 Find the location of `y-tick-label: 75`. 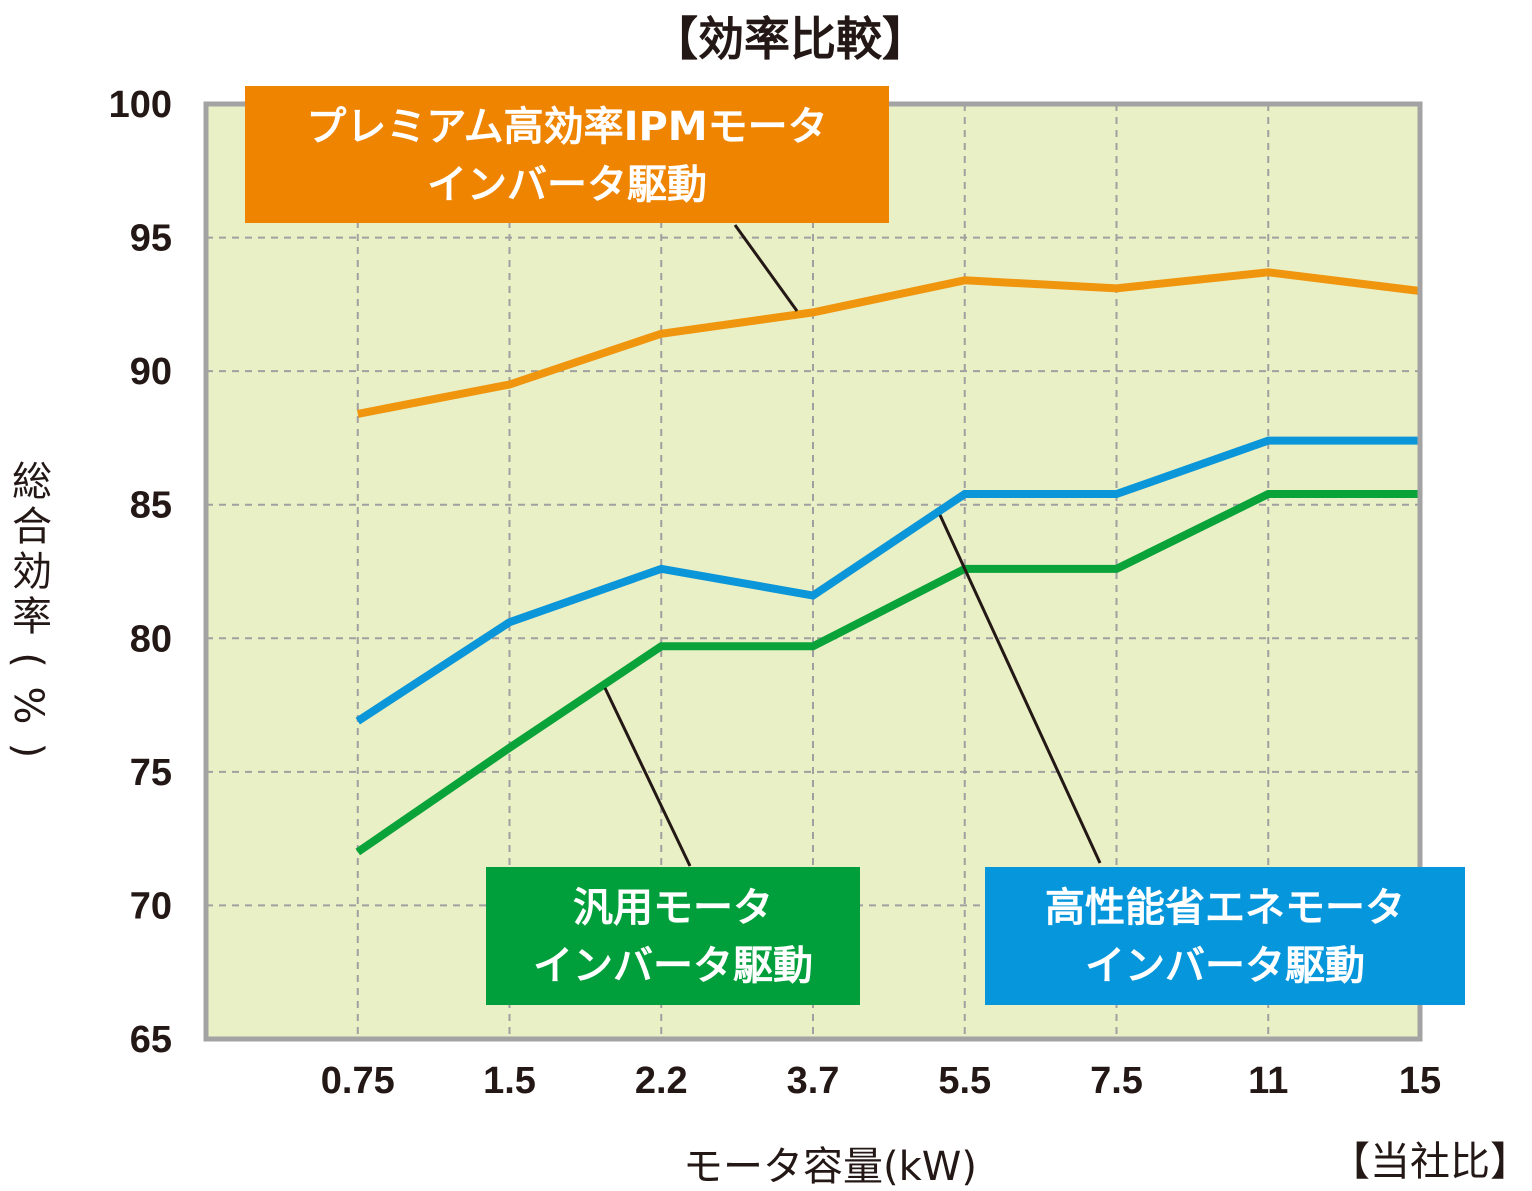

y-tick-label: 75 is located at coordinates (151, 773).